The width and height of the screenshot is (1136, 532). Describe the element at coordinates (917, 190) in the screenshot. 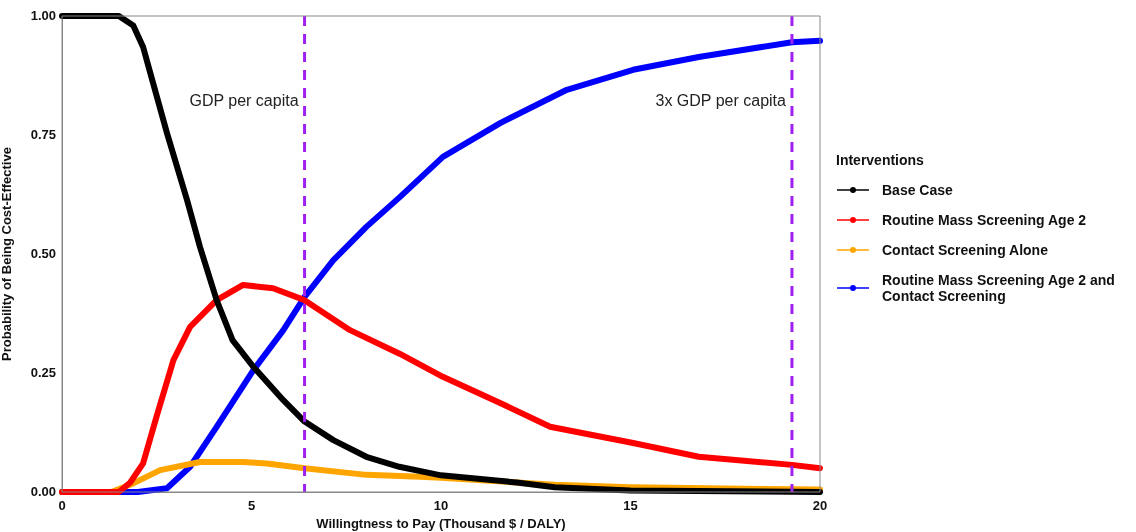

I see `legend-label: Base Case` at that location.